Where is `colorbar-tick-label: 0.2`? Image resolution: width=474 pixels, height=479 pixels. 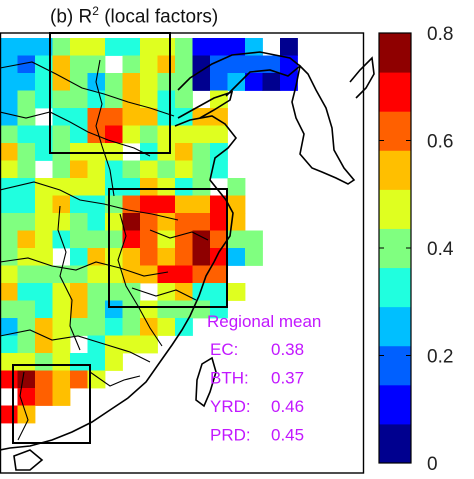
colorbar-tick-label: 0.2 is located at coordinates (440, 357).